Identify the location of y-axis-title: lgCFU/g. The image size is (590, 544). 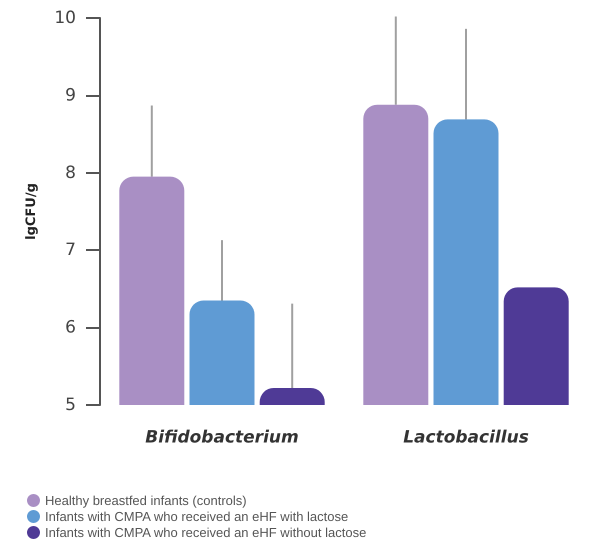
(31, 211).